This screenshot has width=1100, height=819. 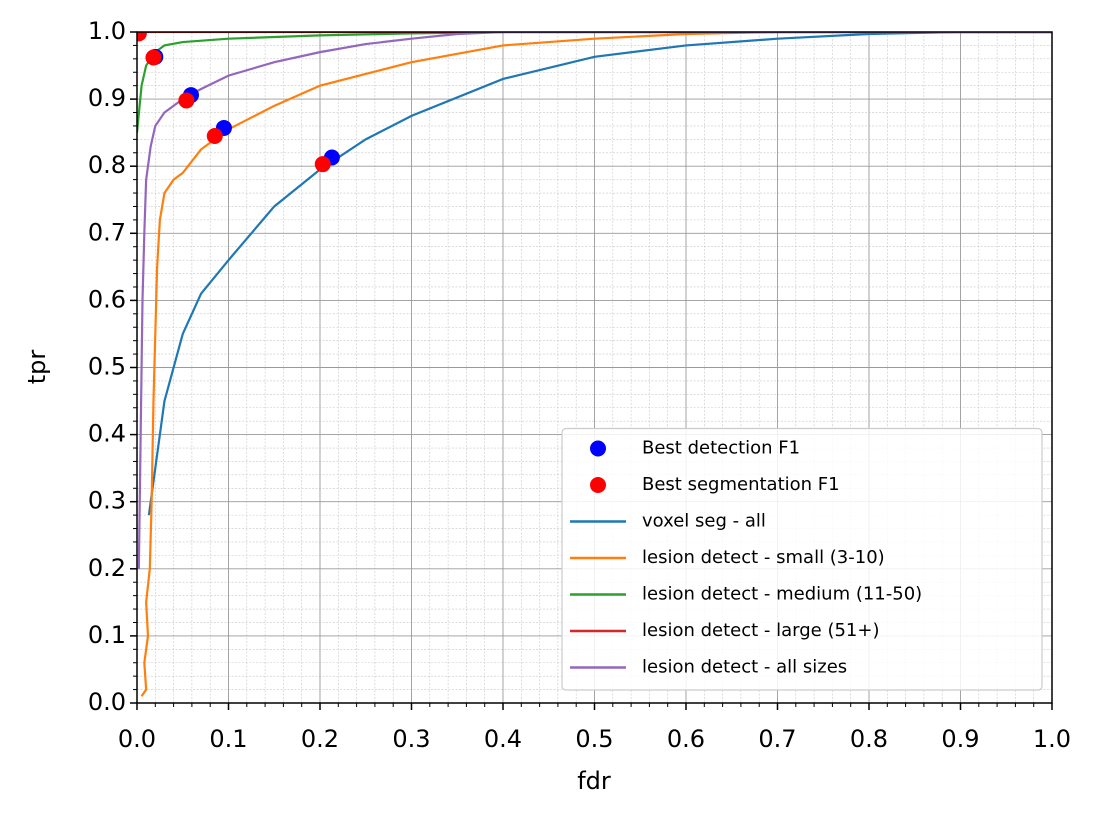 I want to click on legend-label: lesion detect - large (51+), so click(x=761, y=630).